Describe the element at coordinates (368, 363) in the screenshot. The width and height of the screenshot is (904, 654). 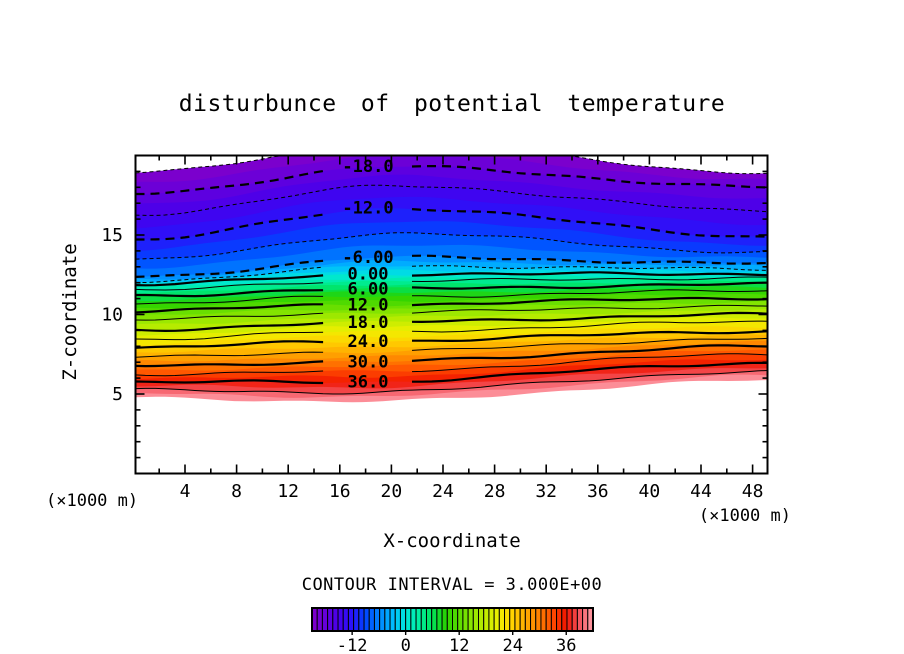
I see `contour-label: 30.0` at that location.